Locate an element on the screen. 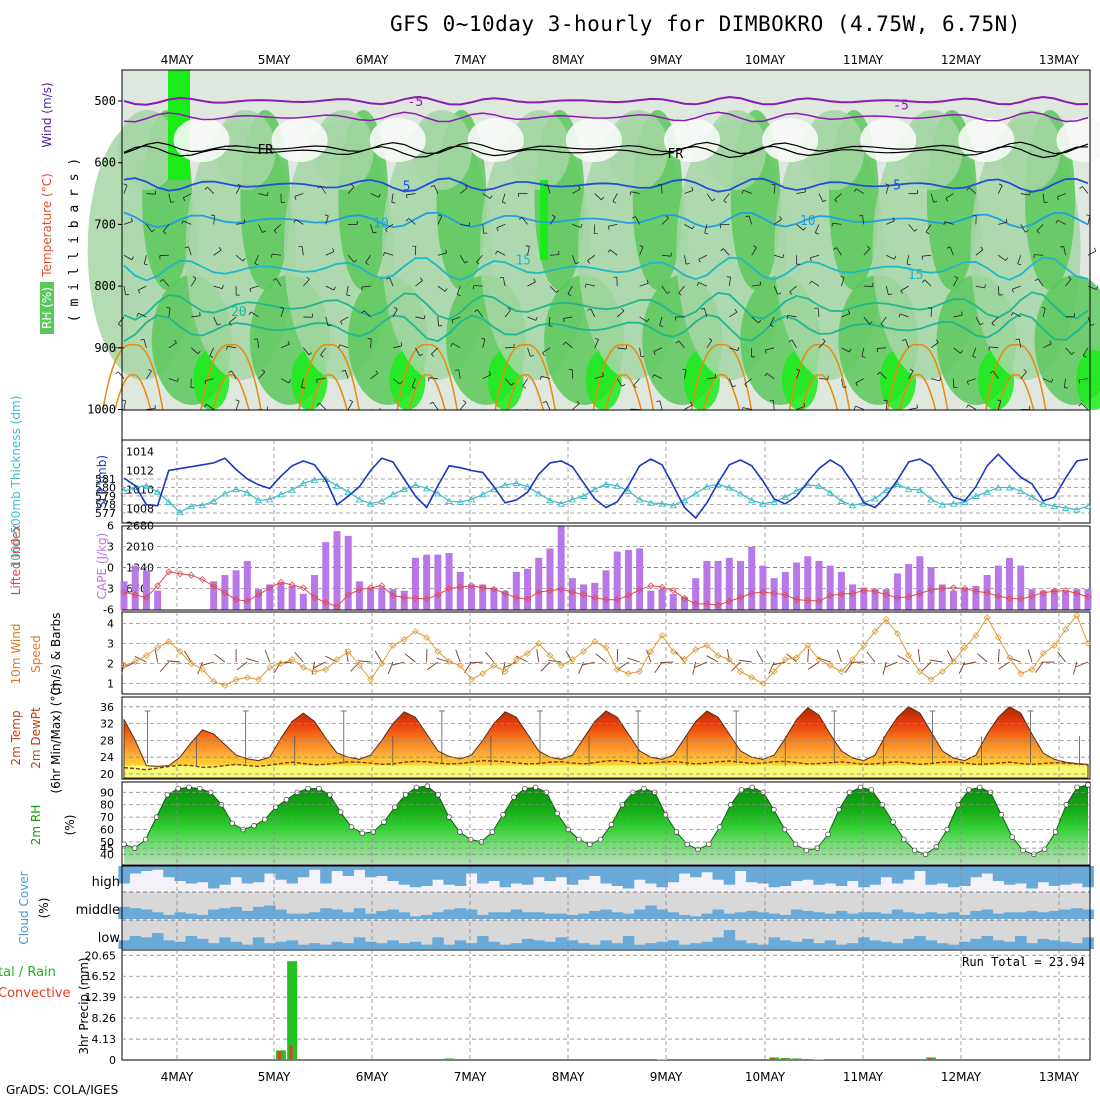 This screenshot has height=1100, width=1100. pressure-tick: 900 is located at coordinates (105, 348).